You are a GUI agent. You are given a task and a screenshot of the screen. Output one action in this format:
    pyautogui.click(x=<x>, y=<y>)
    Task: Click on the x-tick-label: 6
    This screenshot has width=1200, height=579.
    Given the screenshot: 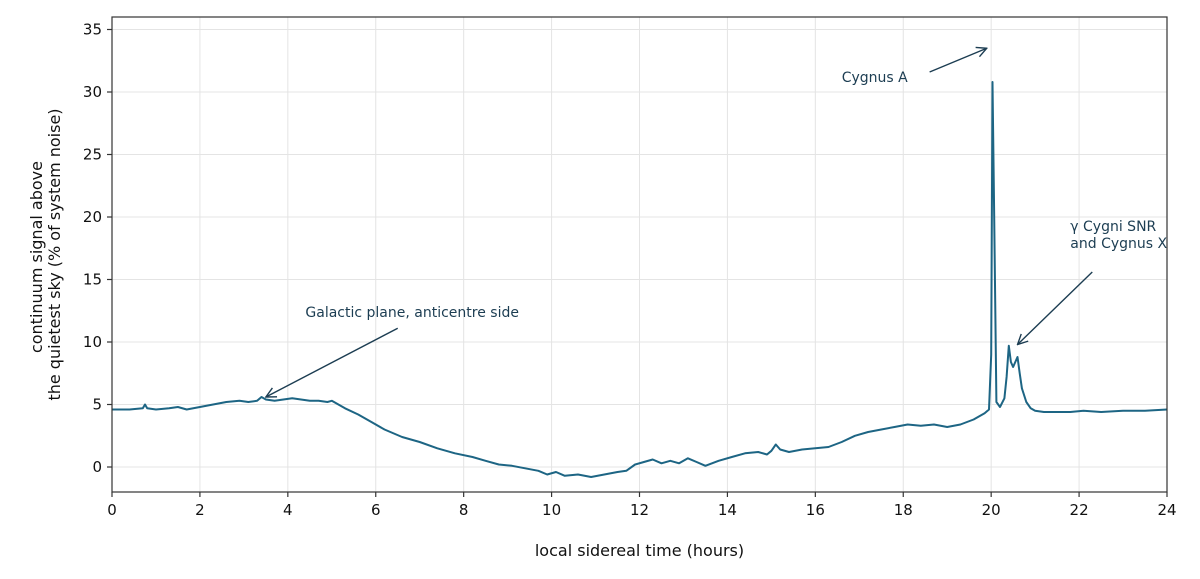 What is the action you would take?
    pyautogui.click(x=376, y=510)
    